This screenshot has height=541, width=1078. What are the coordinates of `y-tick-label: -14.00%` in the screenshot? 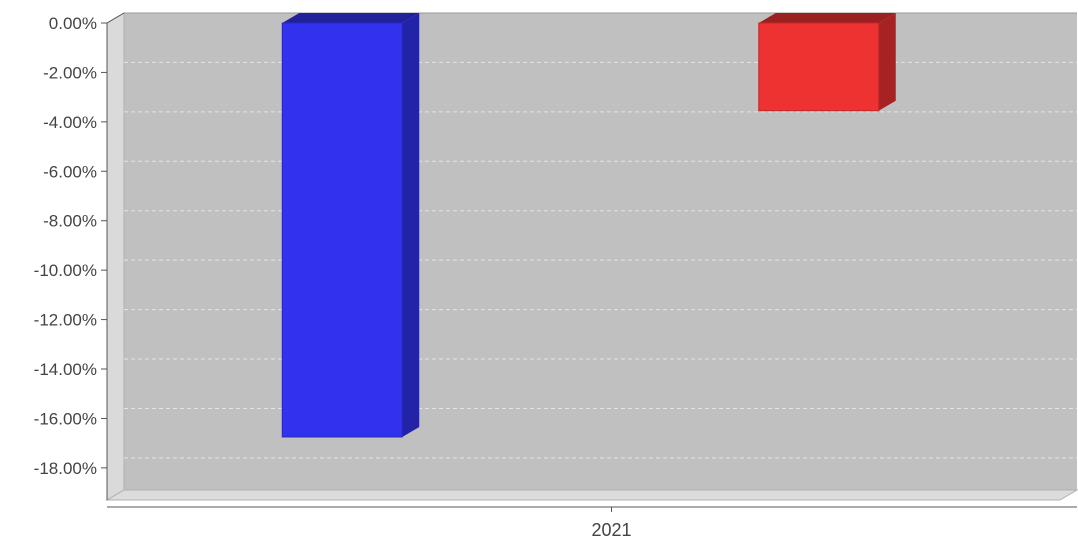 It's located at (65, 369).